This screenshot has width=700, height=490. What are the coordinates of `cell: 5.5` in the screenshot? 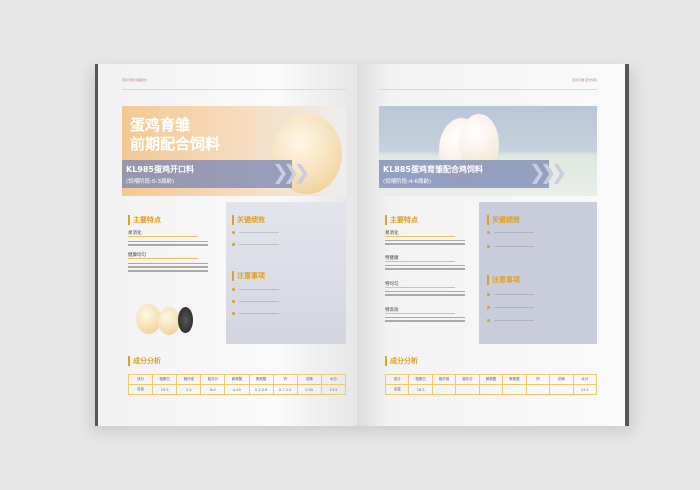 It's located at (189, 389).